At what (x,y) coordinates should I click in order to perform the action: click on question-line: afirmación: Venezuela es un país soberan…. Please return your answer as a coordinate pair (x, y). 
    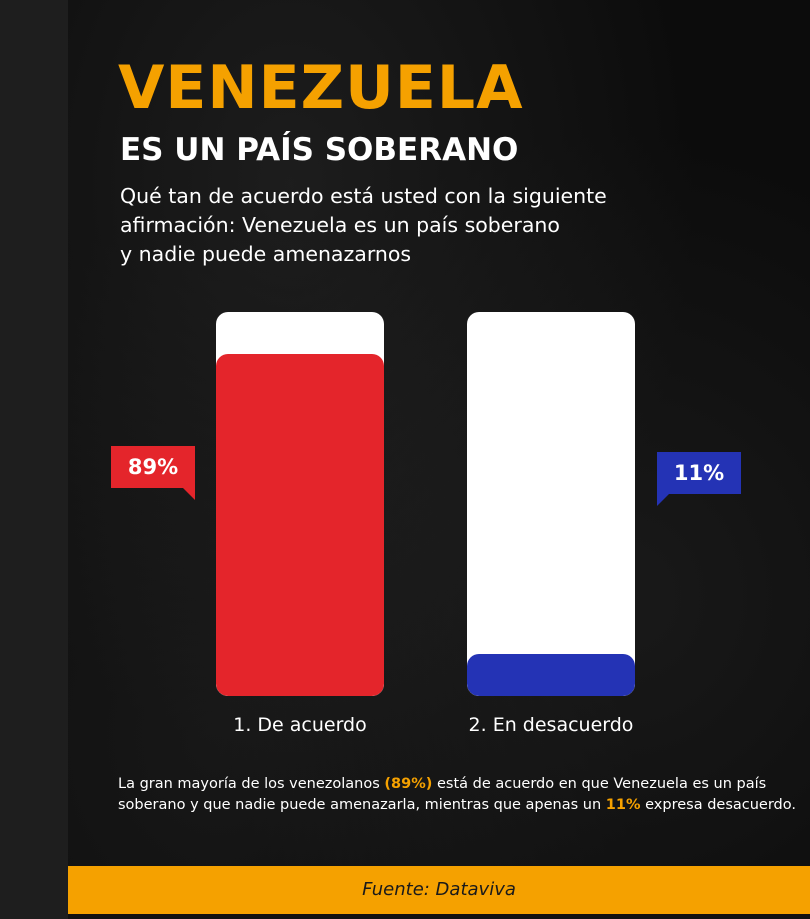
    Looking at the image, I should click on (340, 225).